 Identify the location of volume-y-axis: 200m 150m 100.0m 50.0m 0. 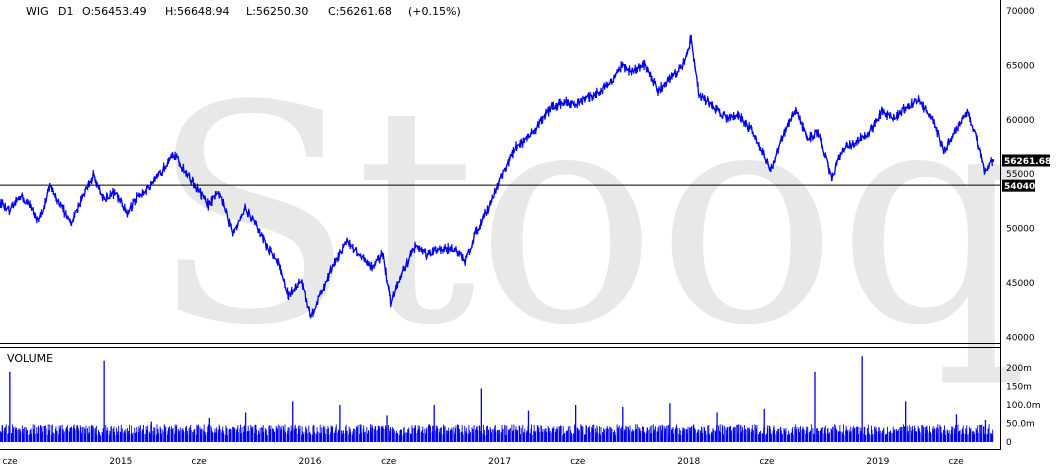
(1023, 406).